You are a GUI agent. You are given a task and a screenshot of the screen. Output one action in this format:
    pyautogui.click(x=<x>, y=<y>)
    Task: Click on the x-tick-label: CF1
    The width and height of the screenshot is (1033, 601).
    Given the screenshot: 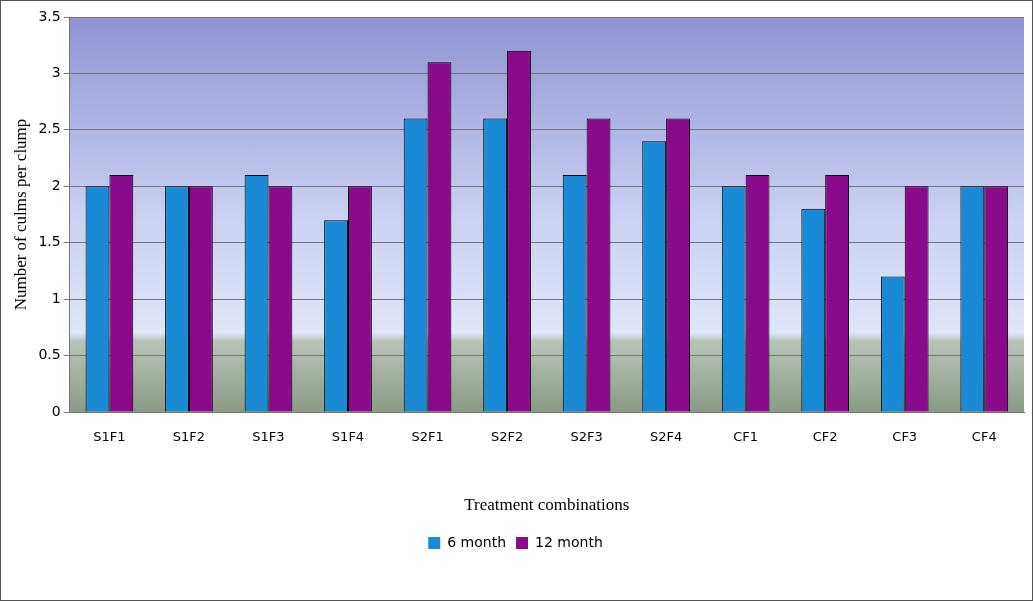 What is the action you would take?
    pyautogui.click(x=746, y=437)
    